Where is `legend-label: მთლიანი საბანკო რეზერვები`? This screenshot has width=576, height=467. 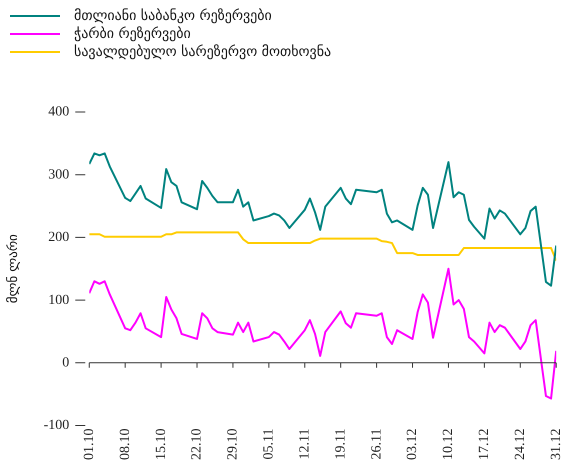 legend-label: მთლიანი საბანკო რეზერვები is located at coordinates (173, 16).